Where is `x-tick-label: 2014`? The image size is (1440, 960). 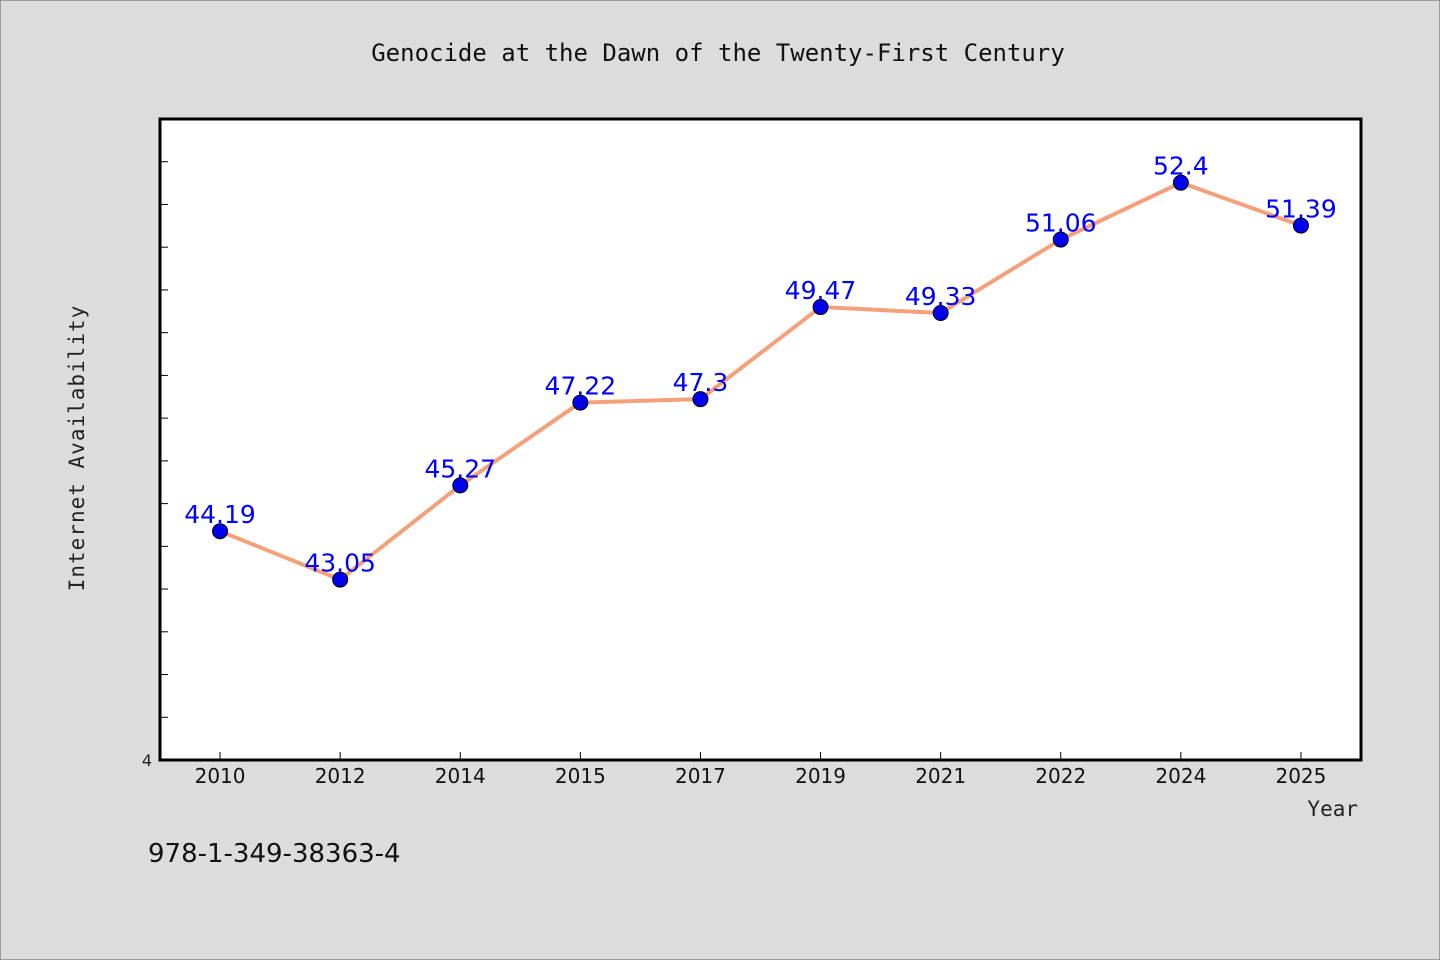
x-tick-label: 2014 is located at coordinates (460, 776).